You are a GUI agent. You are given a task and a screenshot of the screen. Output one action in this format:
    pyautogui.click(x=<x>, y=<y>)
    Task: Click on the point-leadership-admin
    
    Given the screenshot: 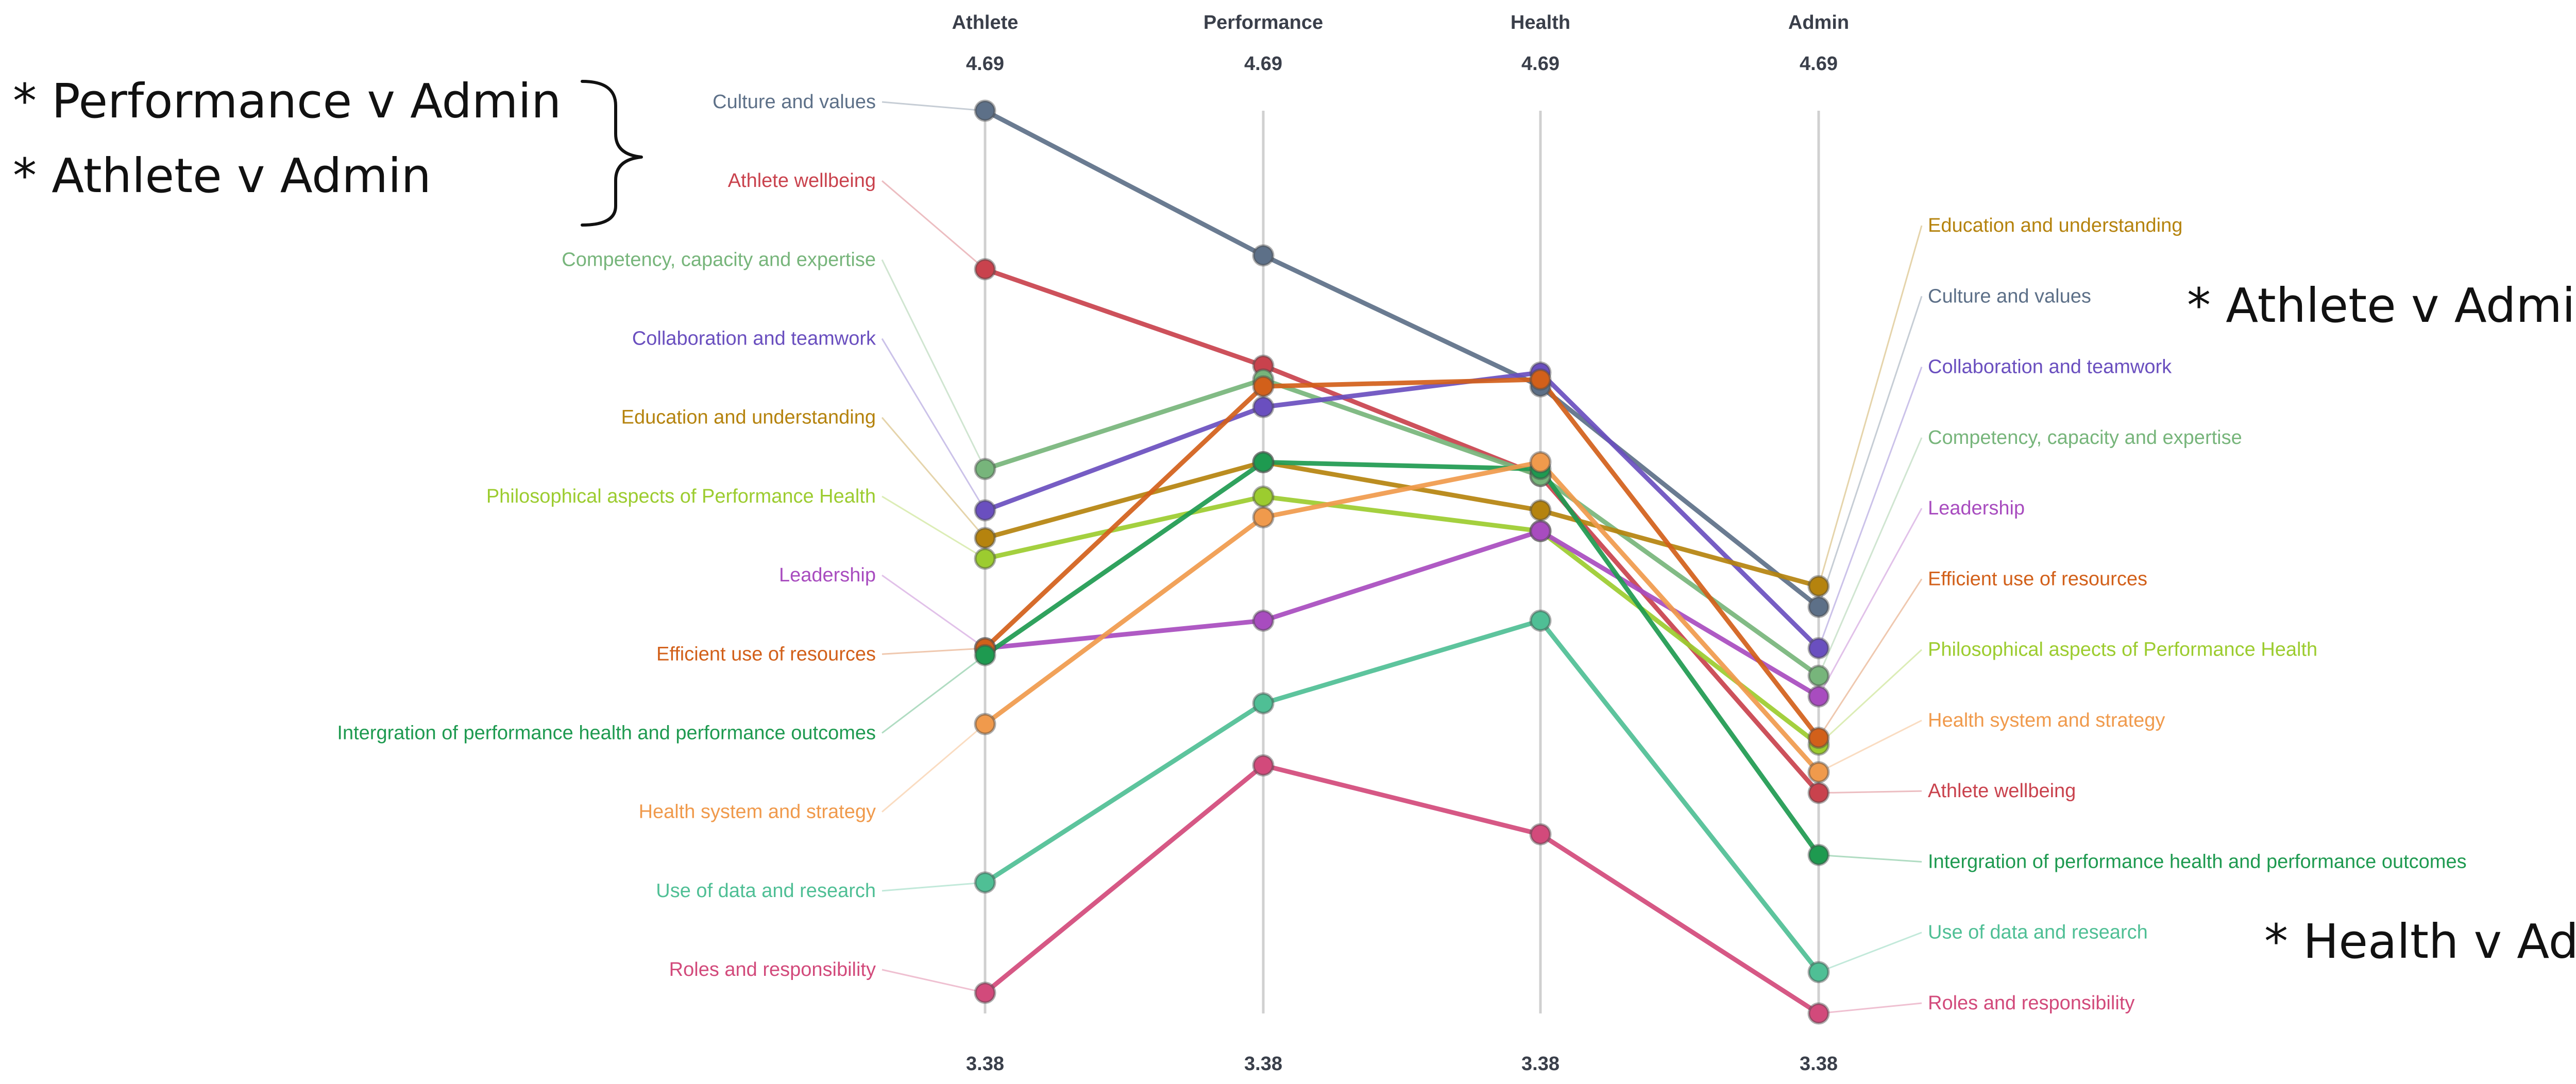 What is the action you would take?
    pyautogui.click(x=1818, y=696)
    